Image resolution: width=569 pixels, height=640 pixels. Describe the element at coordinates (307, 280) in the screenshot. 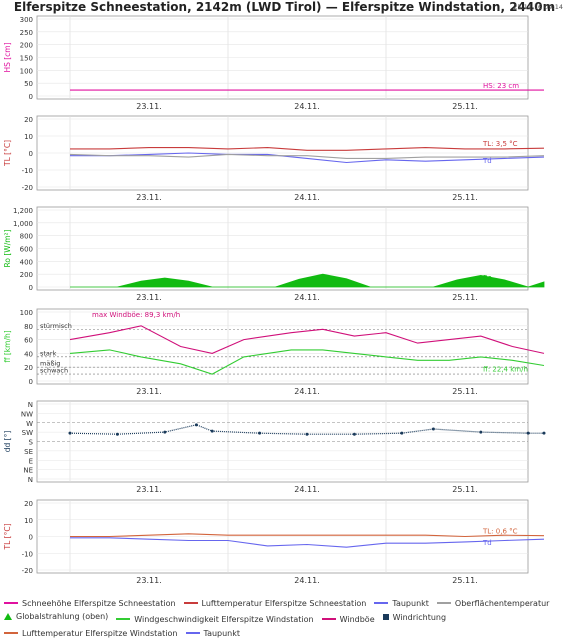

I see `series-area` at that location.